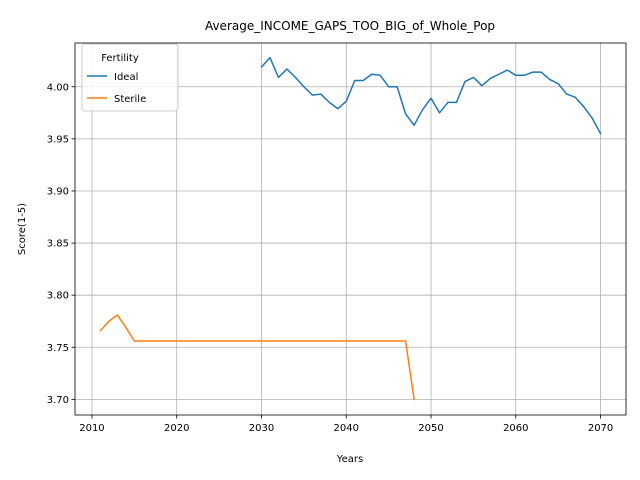 This screenshot has height=480, width=640. Describe the element at coordinates (261, 428) in the screenshot. I see `x-tick-label: 2030` at that location.